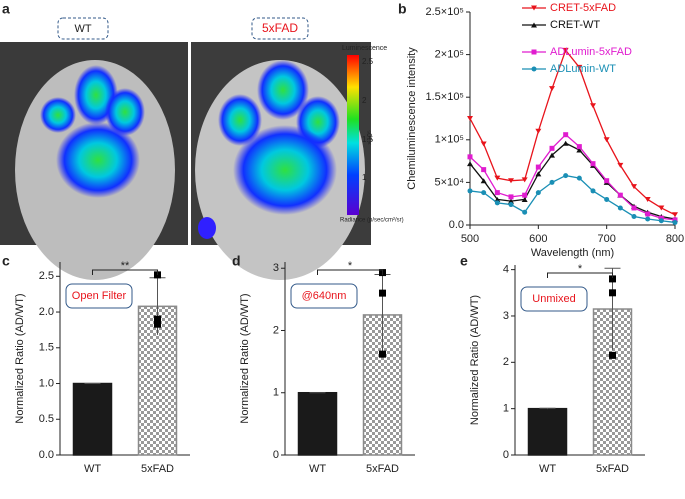  Describe the element at coordinates (276, 330) in the screenshot. I see `y-tick-label: 2` at that location.